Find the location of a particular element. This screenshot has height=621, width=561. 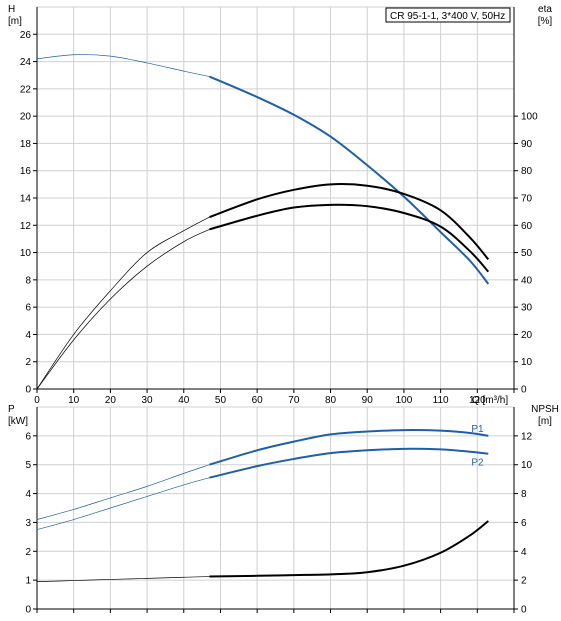

y-left-tick-label: 20 is located at coordinates (26, 117).